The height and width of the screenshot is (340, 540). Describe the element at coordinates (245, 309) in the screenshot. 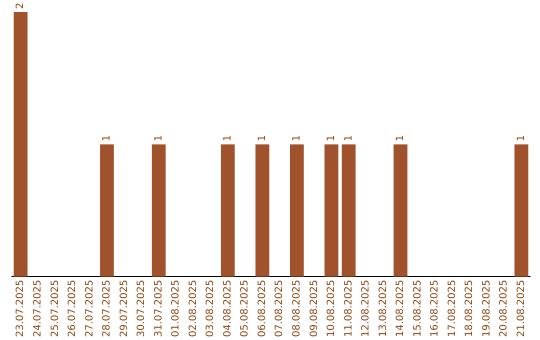

I see `x-tick-label: 05.08.2025` at that location.